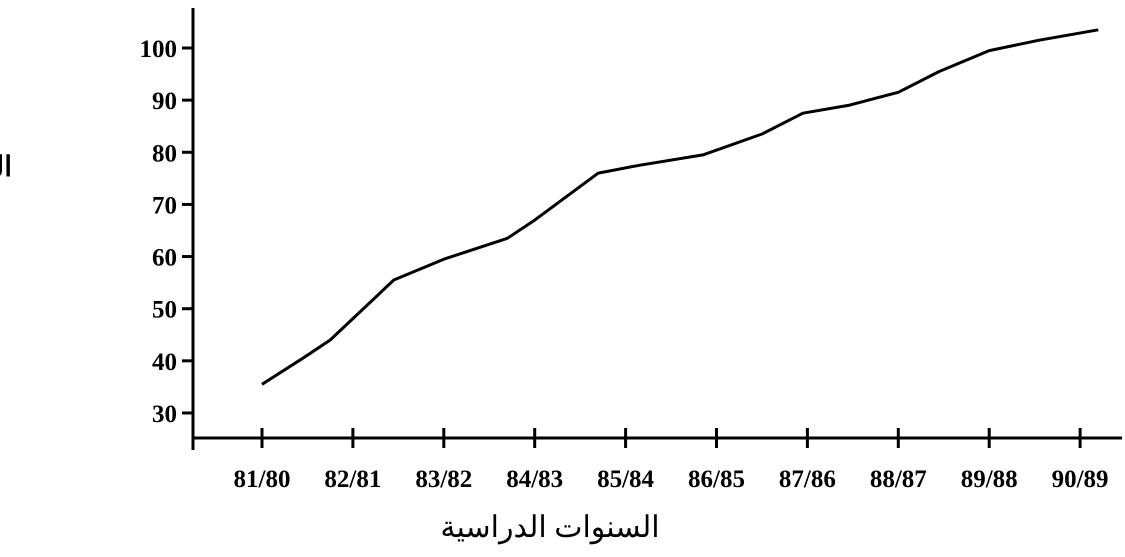 This screenshot has width=1125, height=557. What do you see at coordinates (716, 479) in the screenshot?
I see `x-tick-label: 86/85` at bounding box center [716, 479].